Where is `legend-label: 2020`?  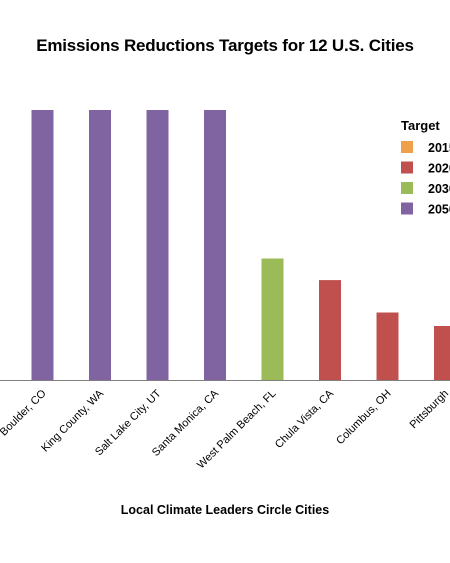
legend-label: 2020 is located at coordinates (439, 169).